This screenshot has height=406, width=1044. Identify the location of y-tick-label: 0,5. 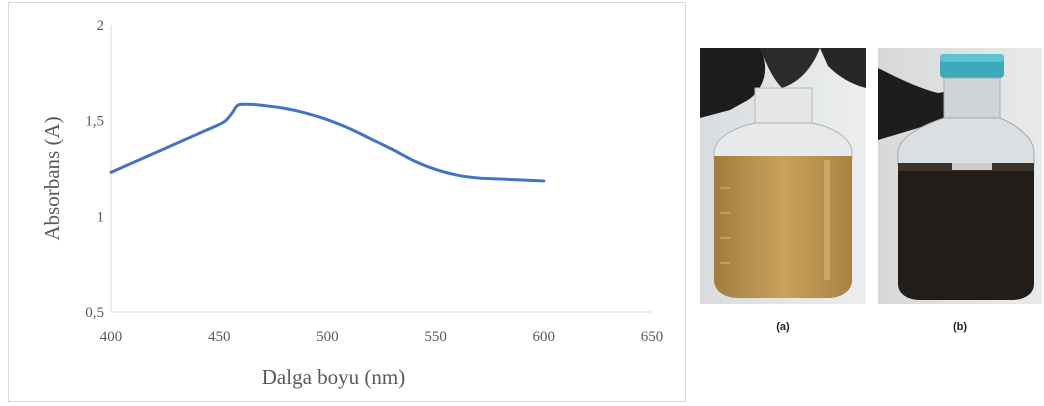
(94, 313).